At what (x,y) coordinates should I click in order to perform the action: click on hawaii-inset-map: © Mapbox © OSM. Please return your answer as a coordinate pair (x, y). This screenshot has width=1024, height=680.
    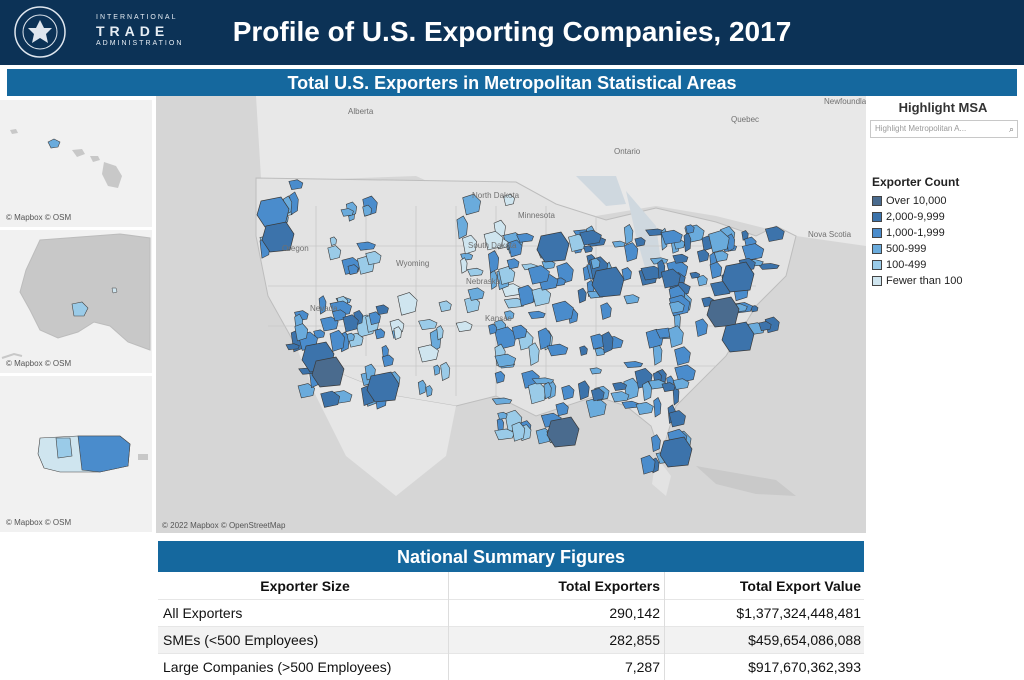
    Looking at the image, I should click on (76, 163).